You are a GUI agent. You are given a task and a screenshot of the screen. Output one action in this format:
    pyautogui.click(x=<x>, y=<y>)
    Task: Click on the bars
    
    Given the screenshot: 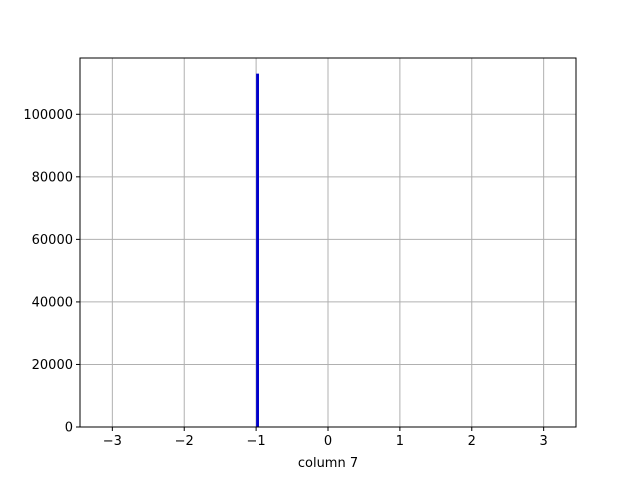 What is the action you would take?
    pyautogui.click(x=257, y=250)
    